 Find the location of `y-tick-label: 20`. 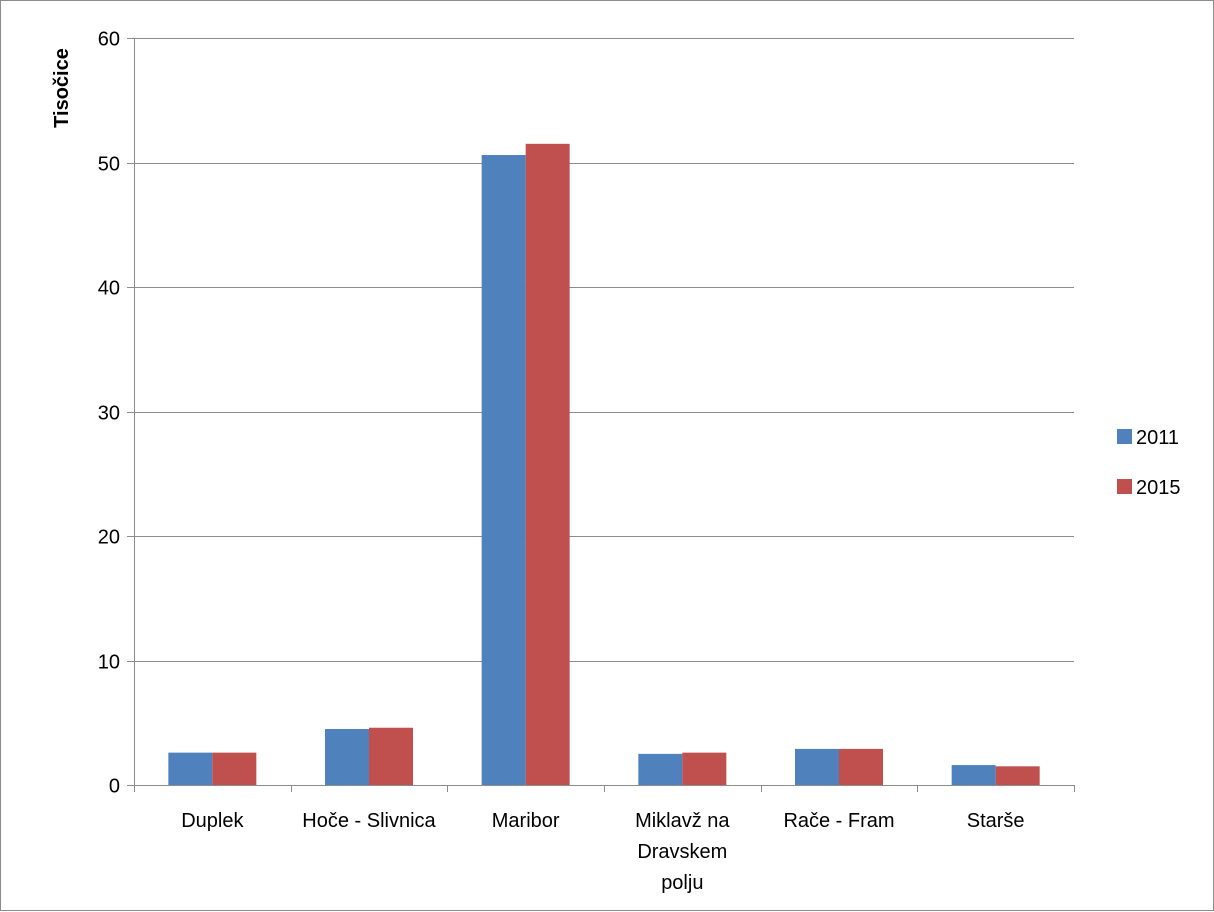

y-tick-label: 20 is located at coordinates (109, 538).